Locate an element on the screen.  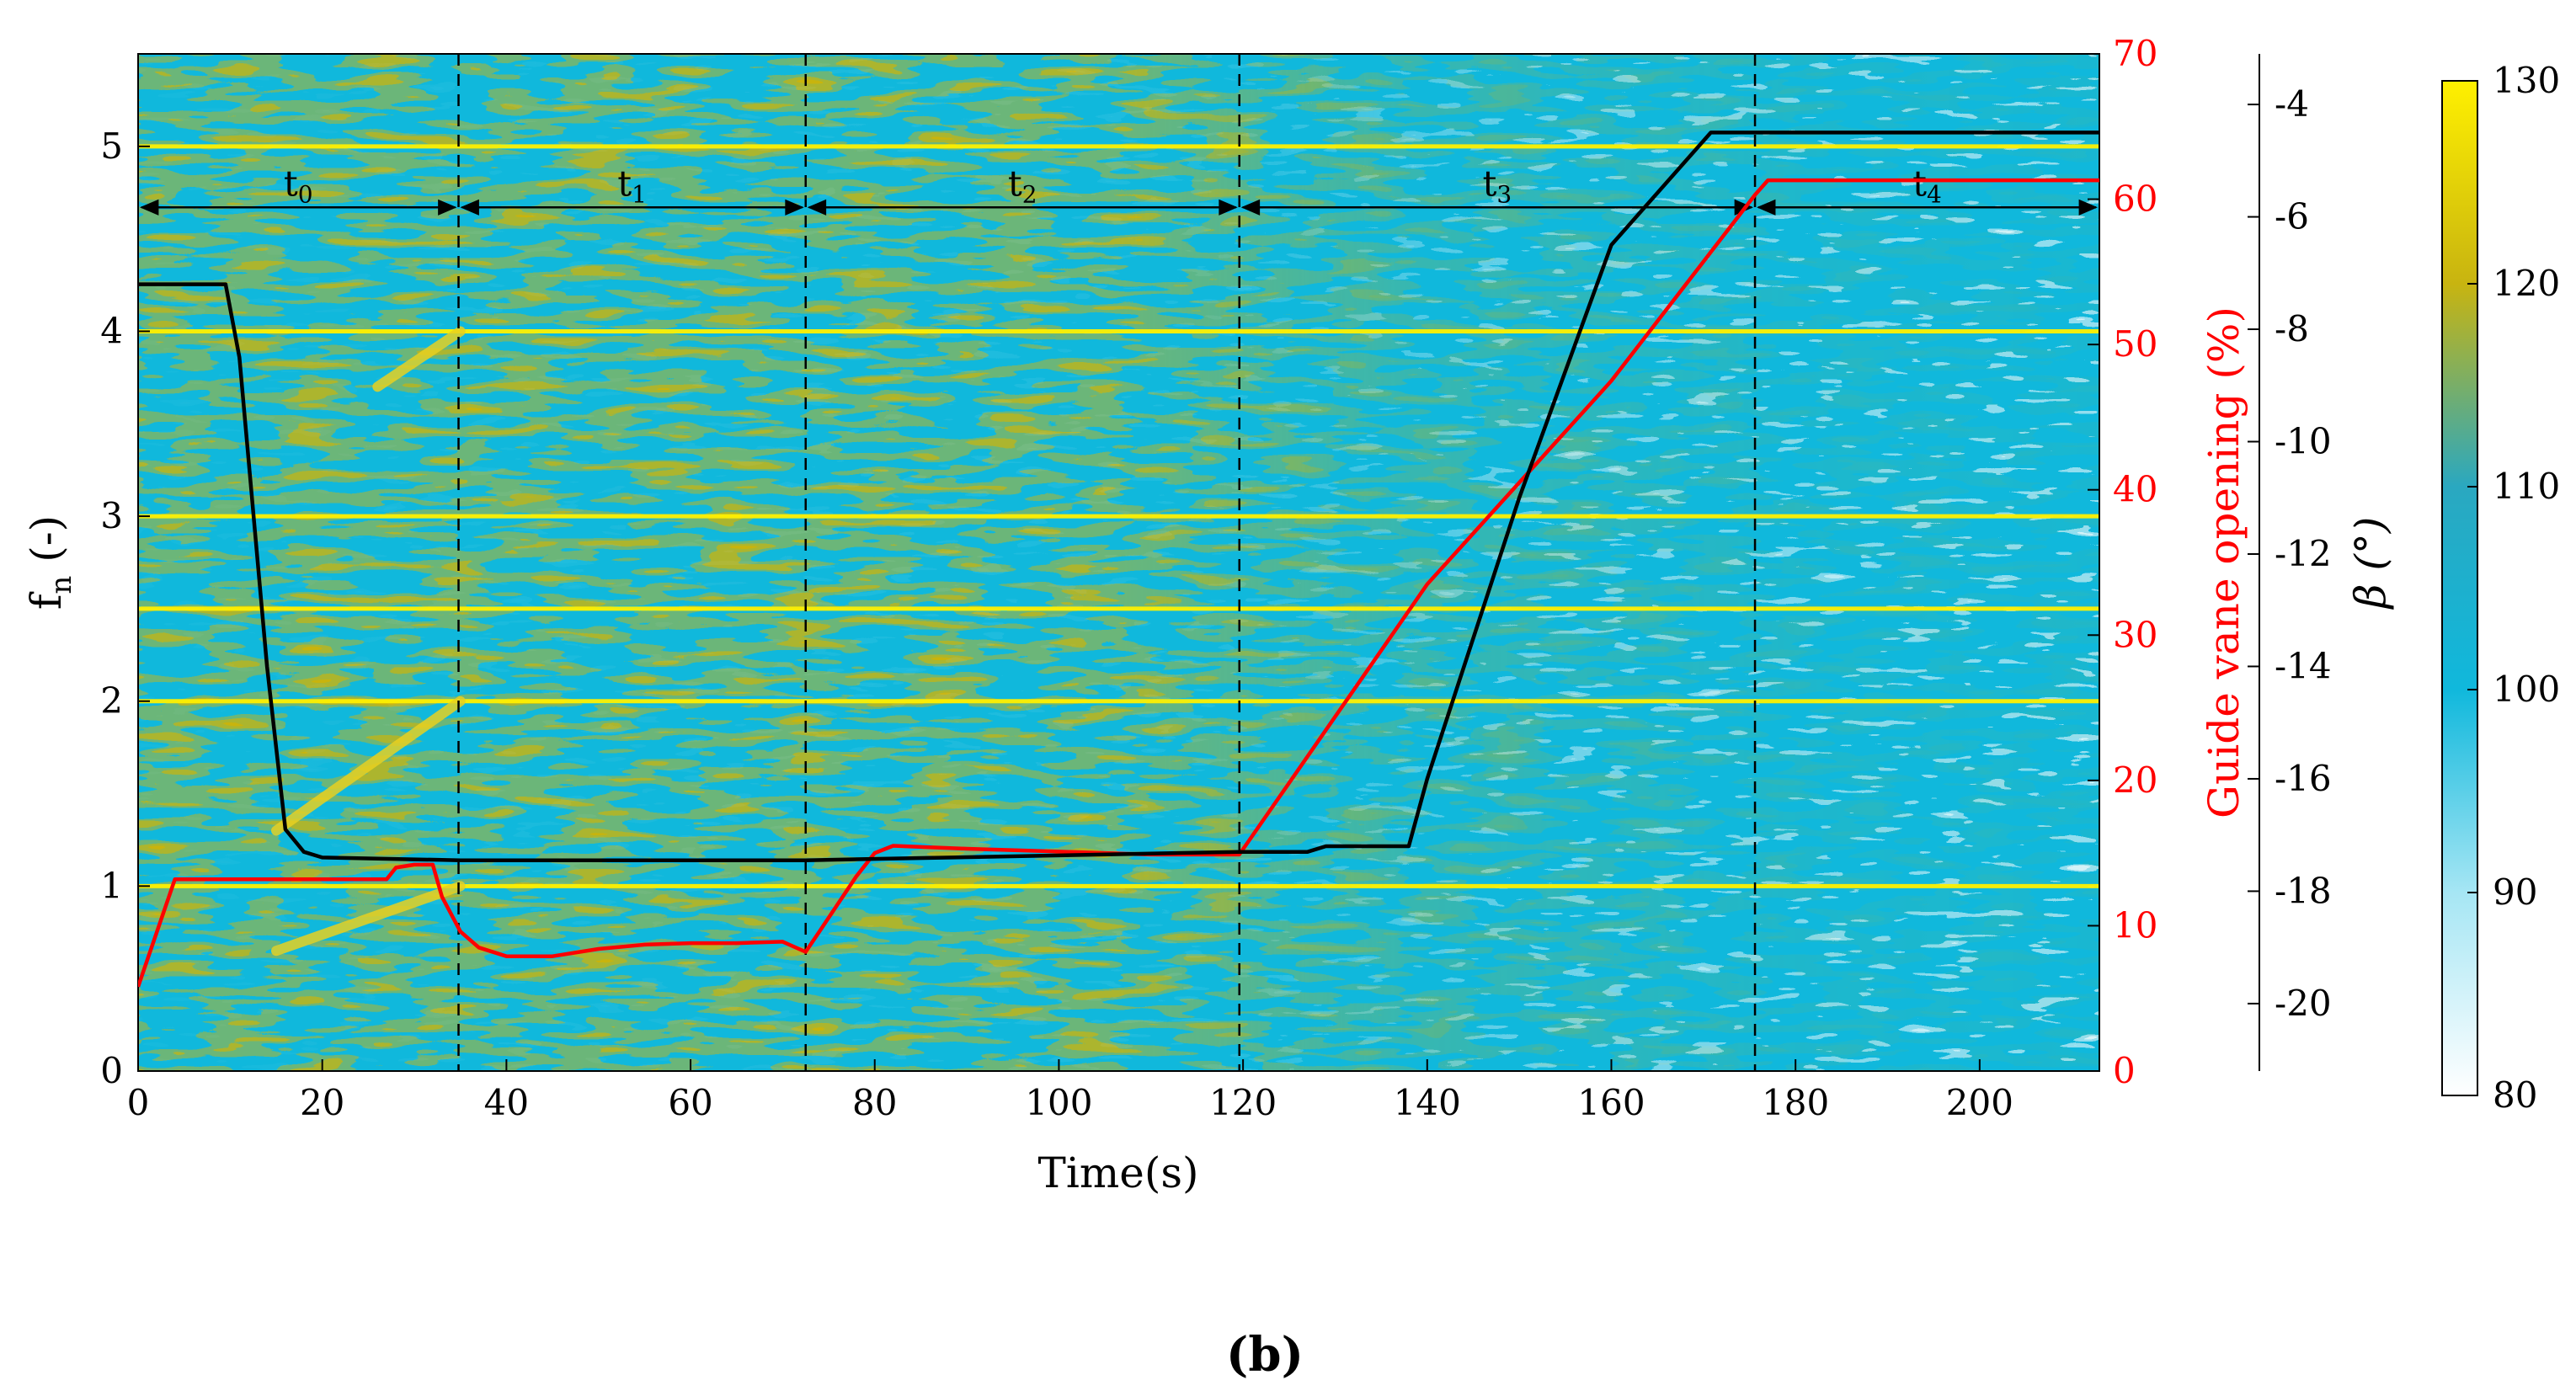
x-tick-label-0: 0 is located at coordinates (138, 1102).